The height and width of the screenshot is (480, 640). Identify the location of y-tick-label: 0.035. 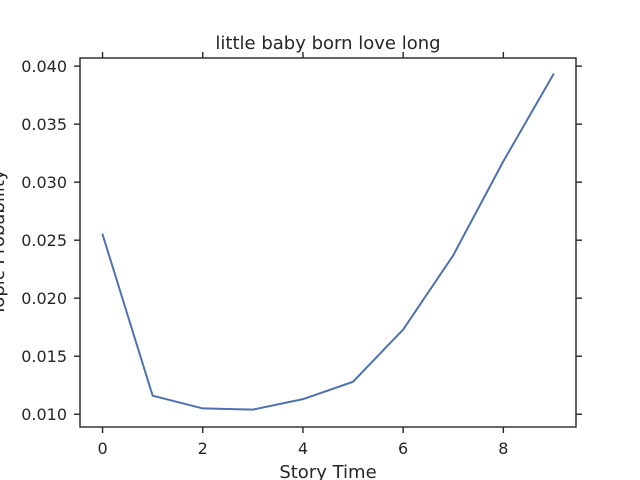
(44, 124).